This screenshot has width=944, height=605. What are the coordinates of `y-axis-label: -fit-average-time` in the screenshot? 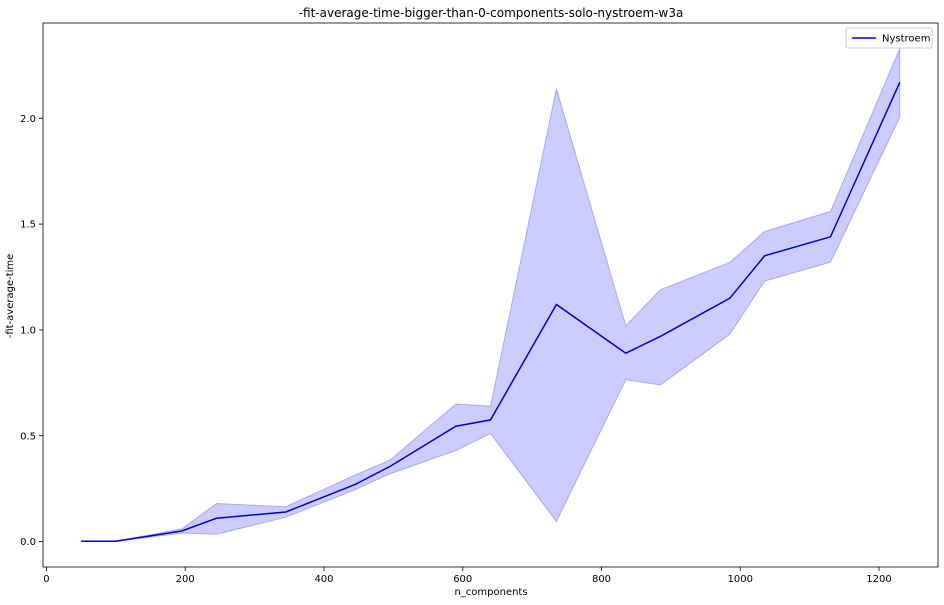 It's located at (10, 296).